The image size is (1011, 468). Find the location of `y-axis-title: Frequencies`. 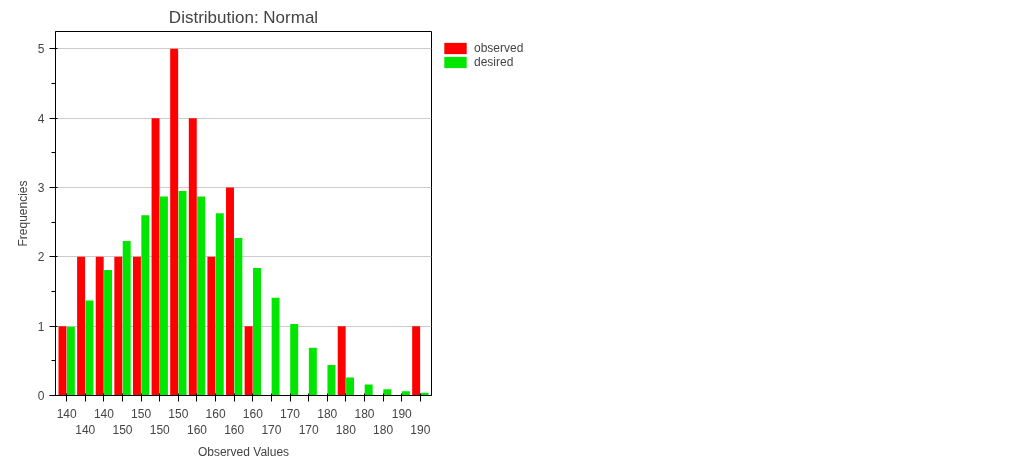

y-axis-title: Frequencies is located at coordinates (22, 213).